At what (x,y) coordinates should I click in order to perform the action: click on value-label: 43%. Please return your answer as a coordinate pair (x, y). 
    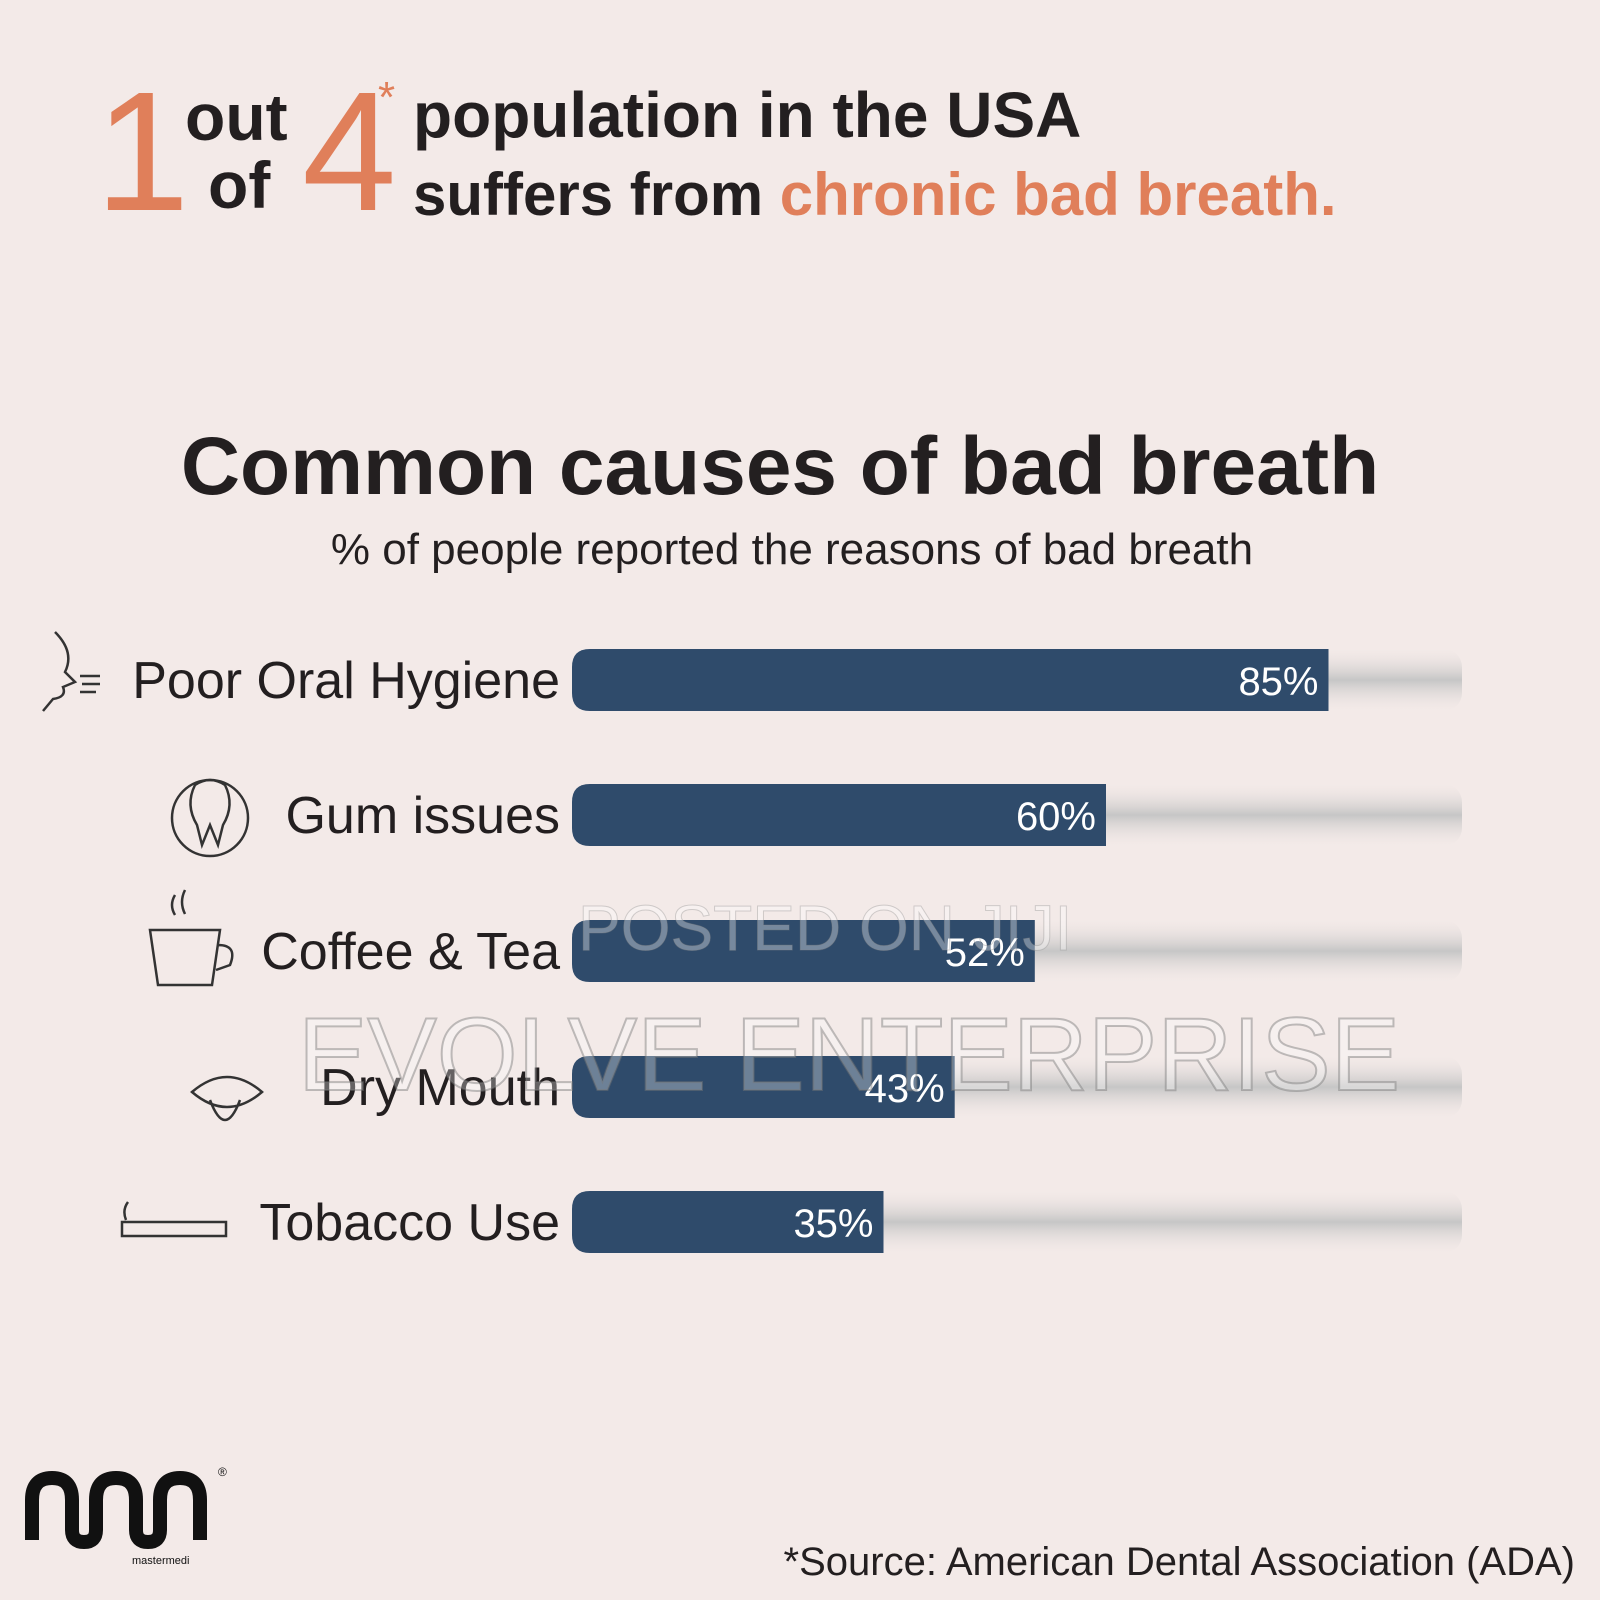
    Looking at the image, I should click on (905, 1089).